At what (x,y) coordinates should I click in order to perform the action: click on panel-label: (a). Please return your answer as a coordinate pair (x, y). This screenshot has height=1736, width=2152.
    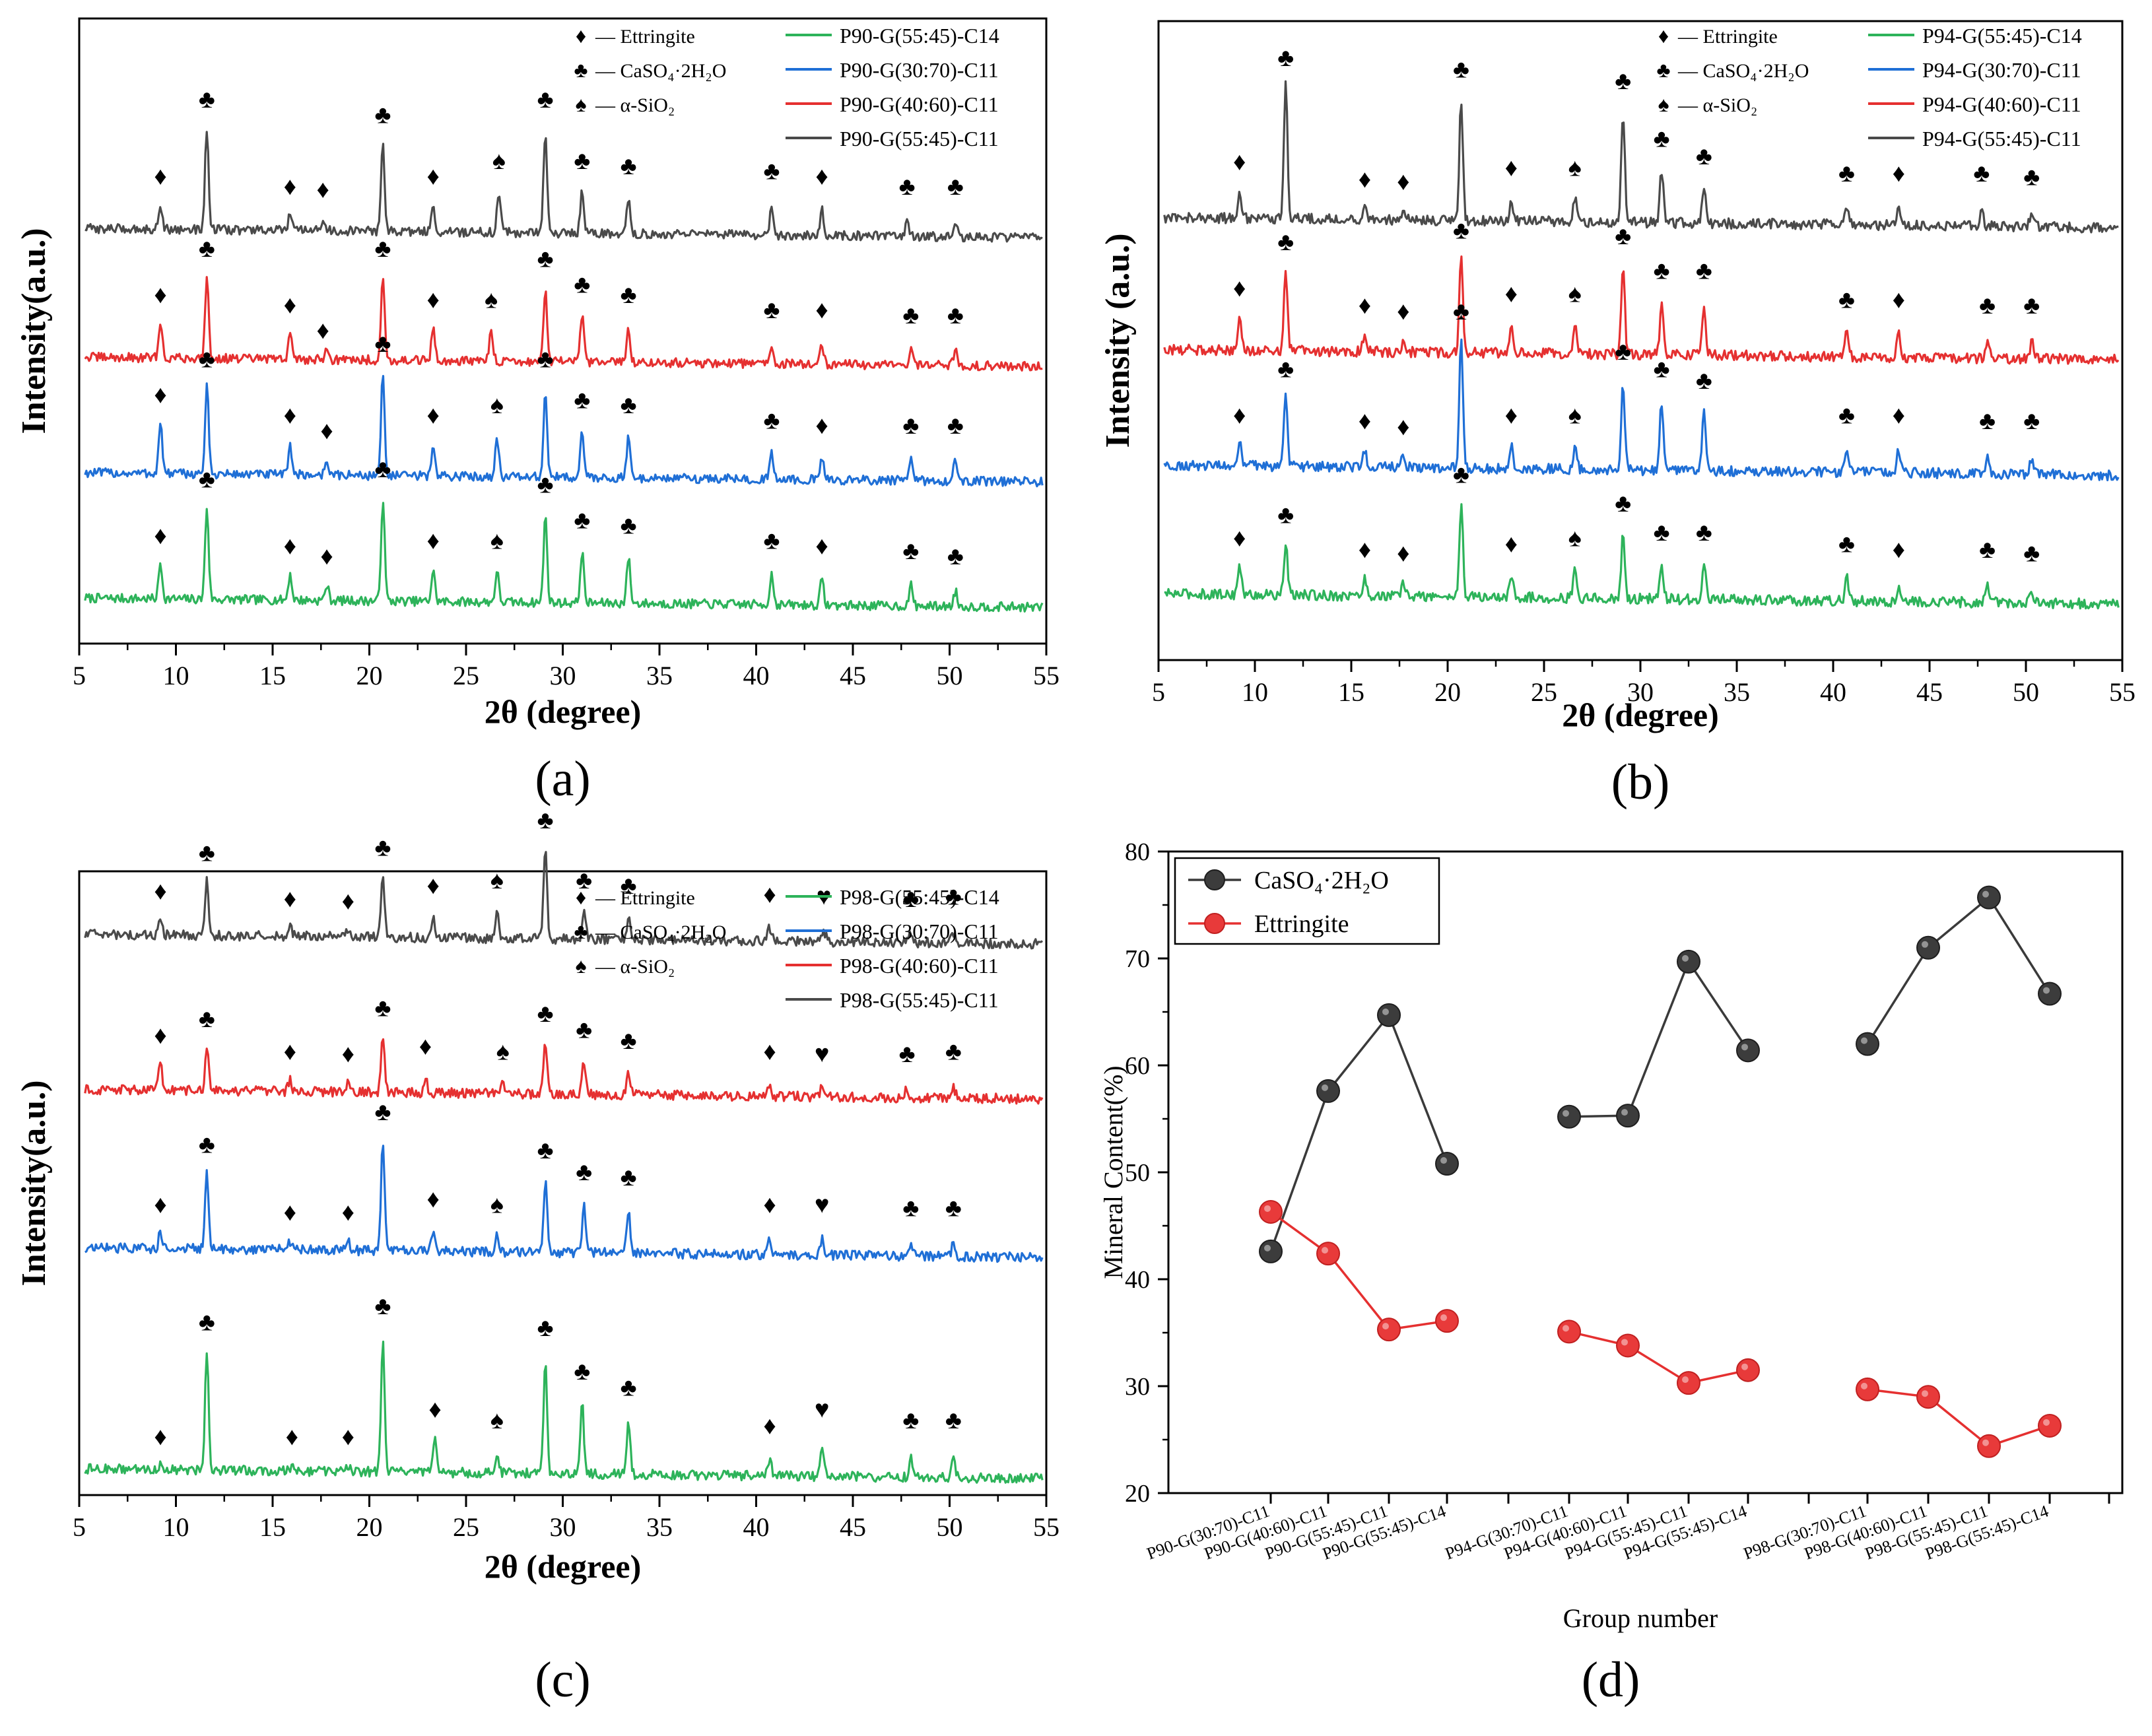
    Looking at the image, I should click on (562, 779).